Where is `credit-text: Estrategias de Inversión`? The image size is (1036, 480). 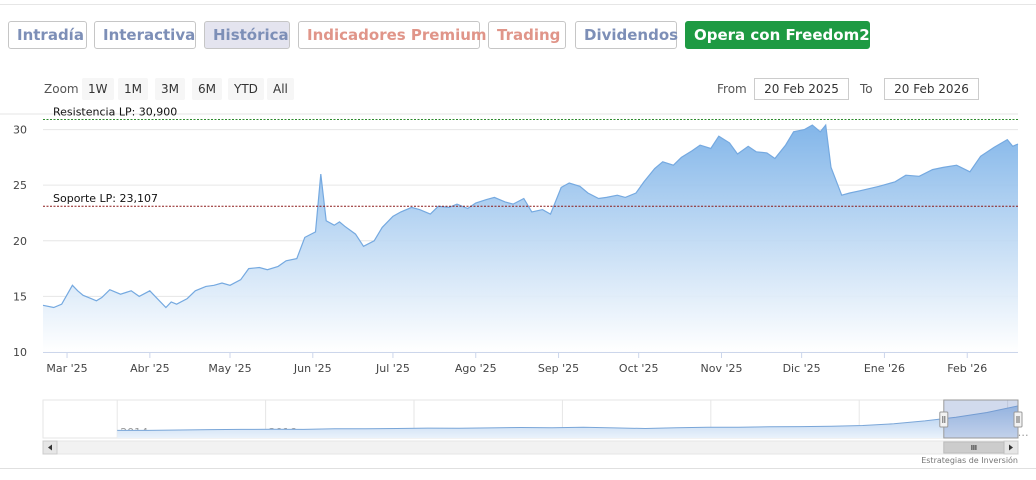 credit-text: Estrategias de Inversión is located at coordinates (969, 460).